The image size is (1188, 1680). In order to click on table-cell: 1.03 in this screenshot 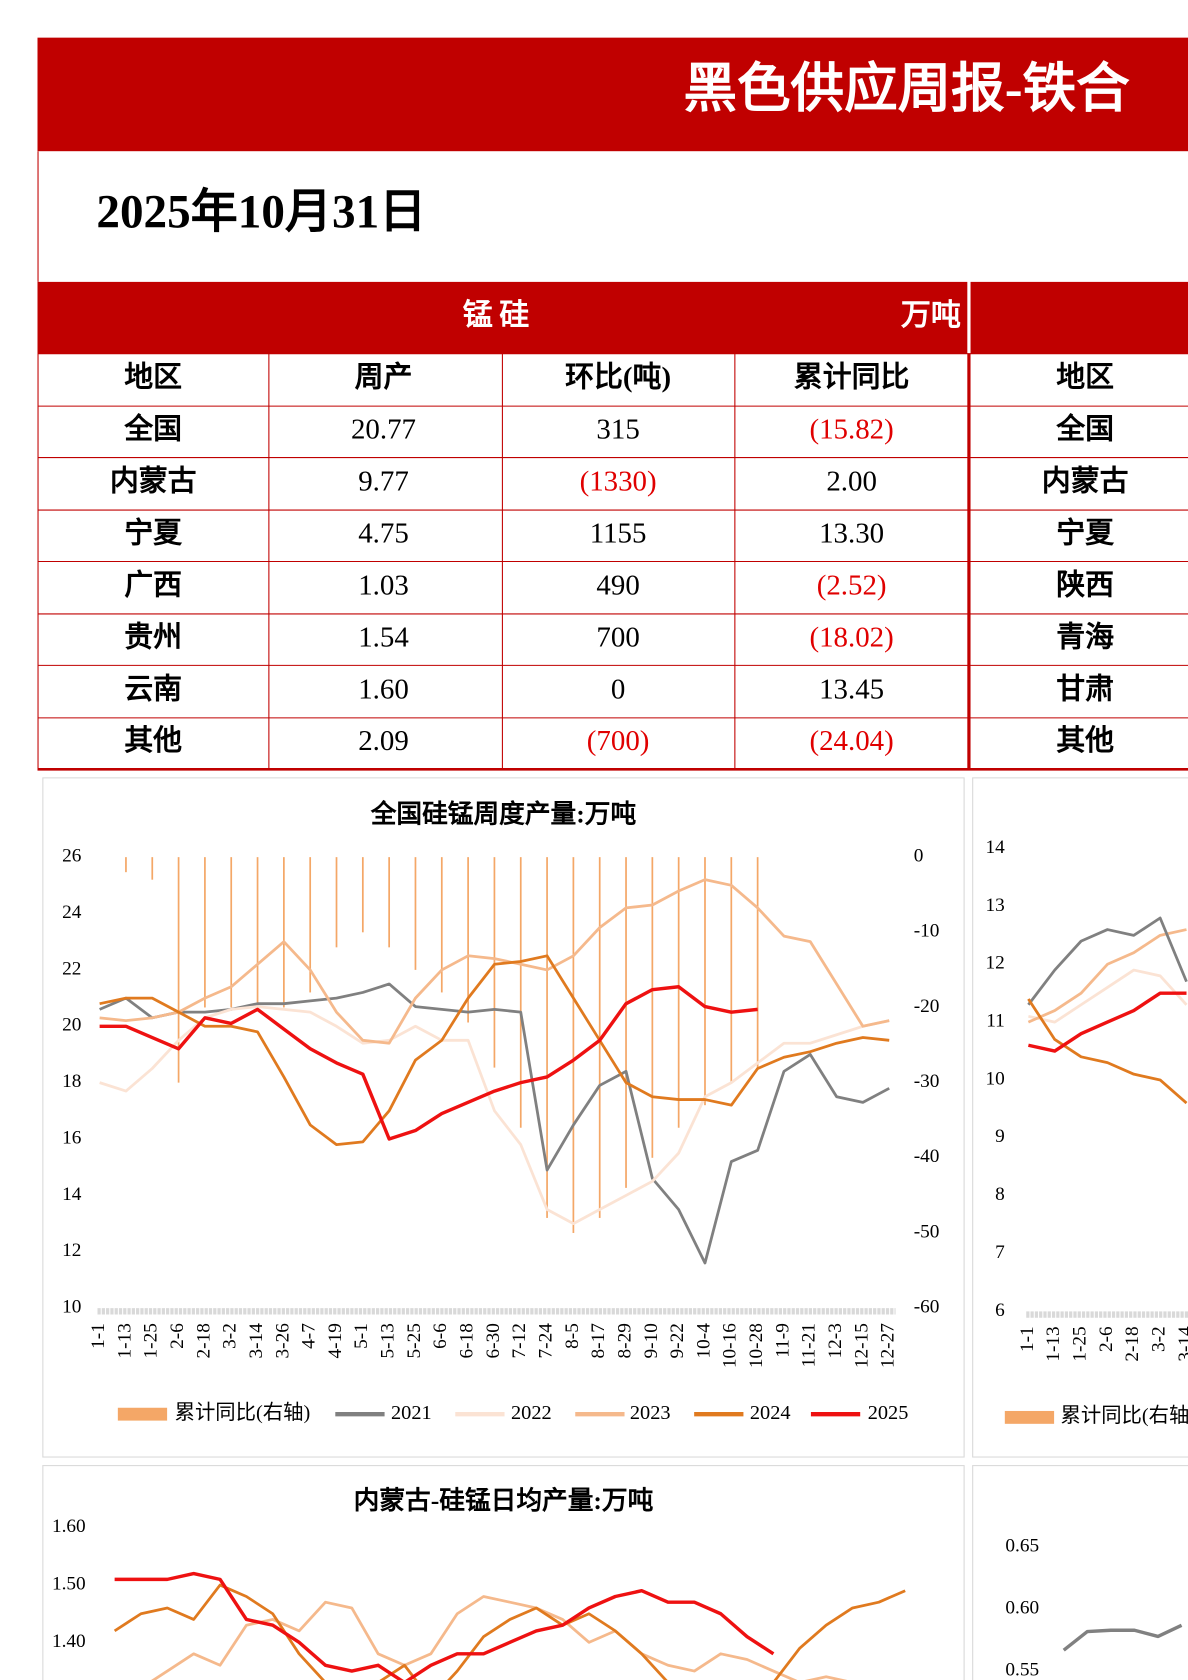, I will do `click(383, 585)`.